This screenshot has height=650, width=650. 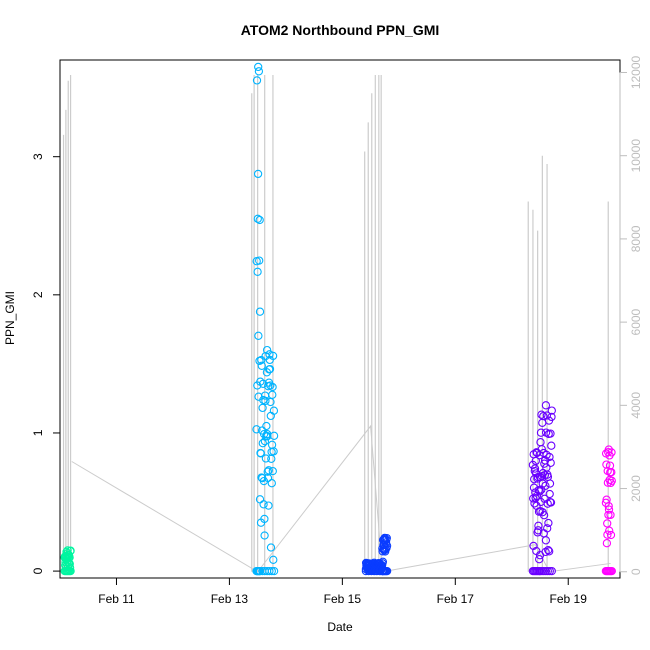 I want to click on x-axis: Feb 11 Feb 13 Feb 15 Feb 17 Feb 19, so click(x=343, y=591).